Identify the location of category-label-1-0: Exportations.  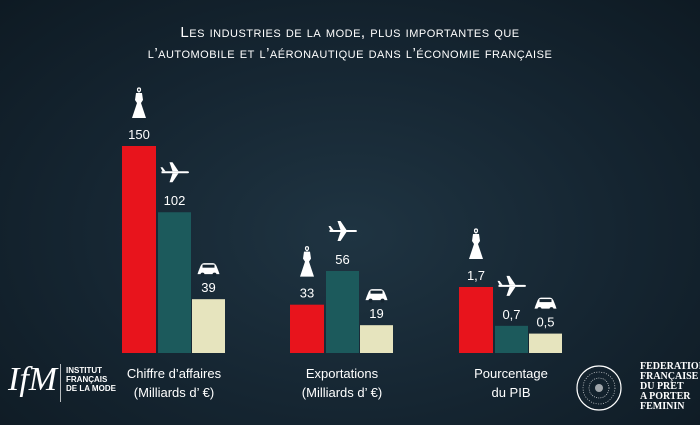
(342, 373).